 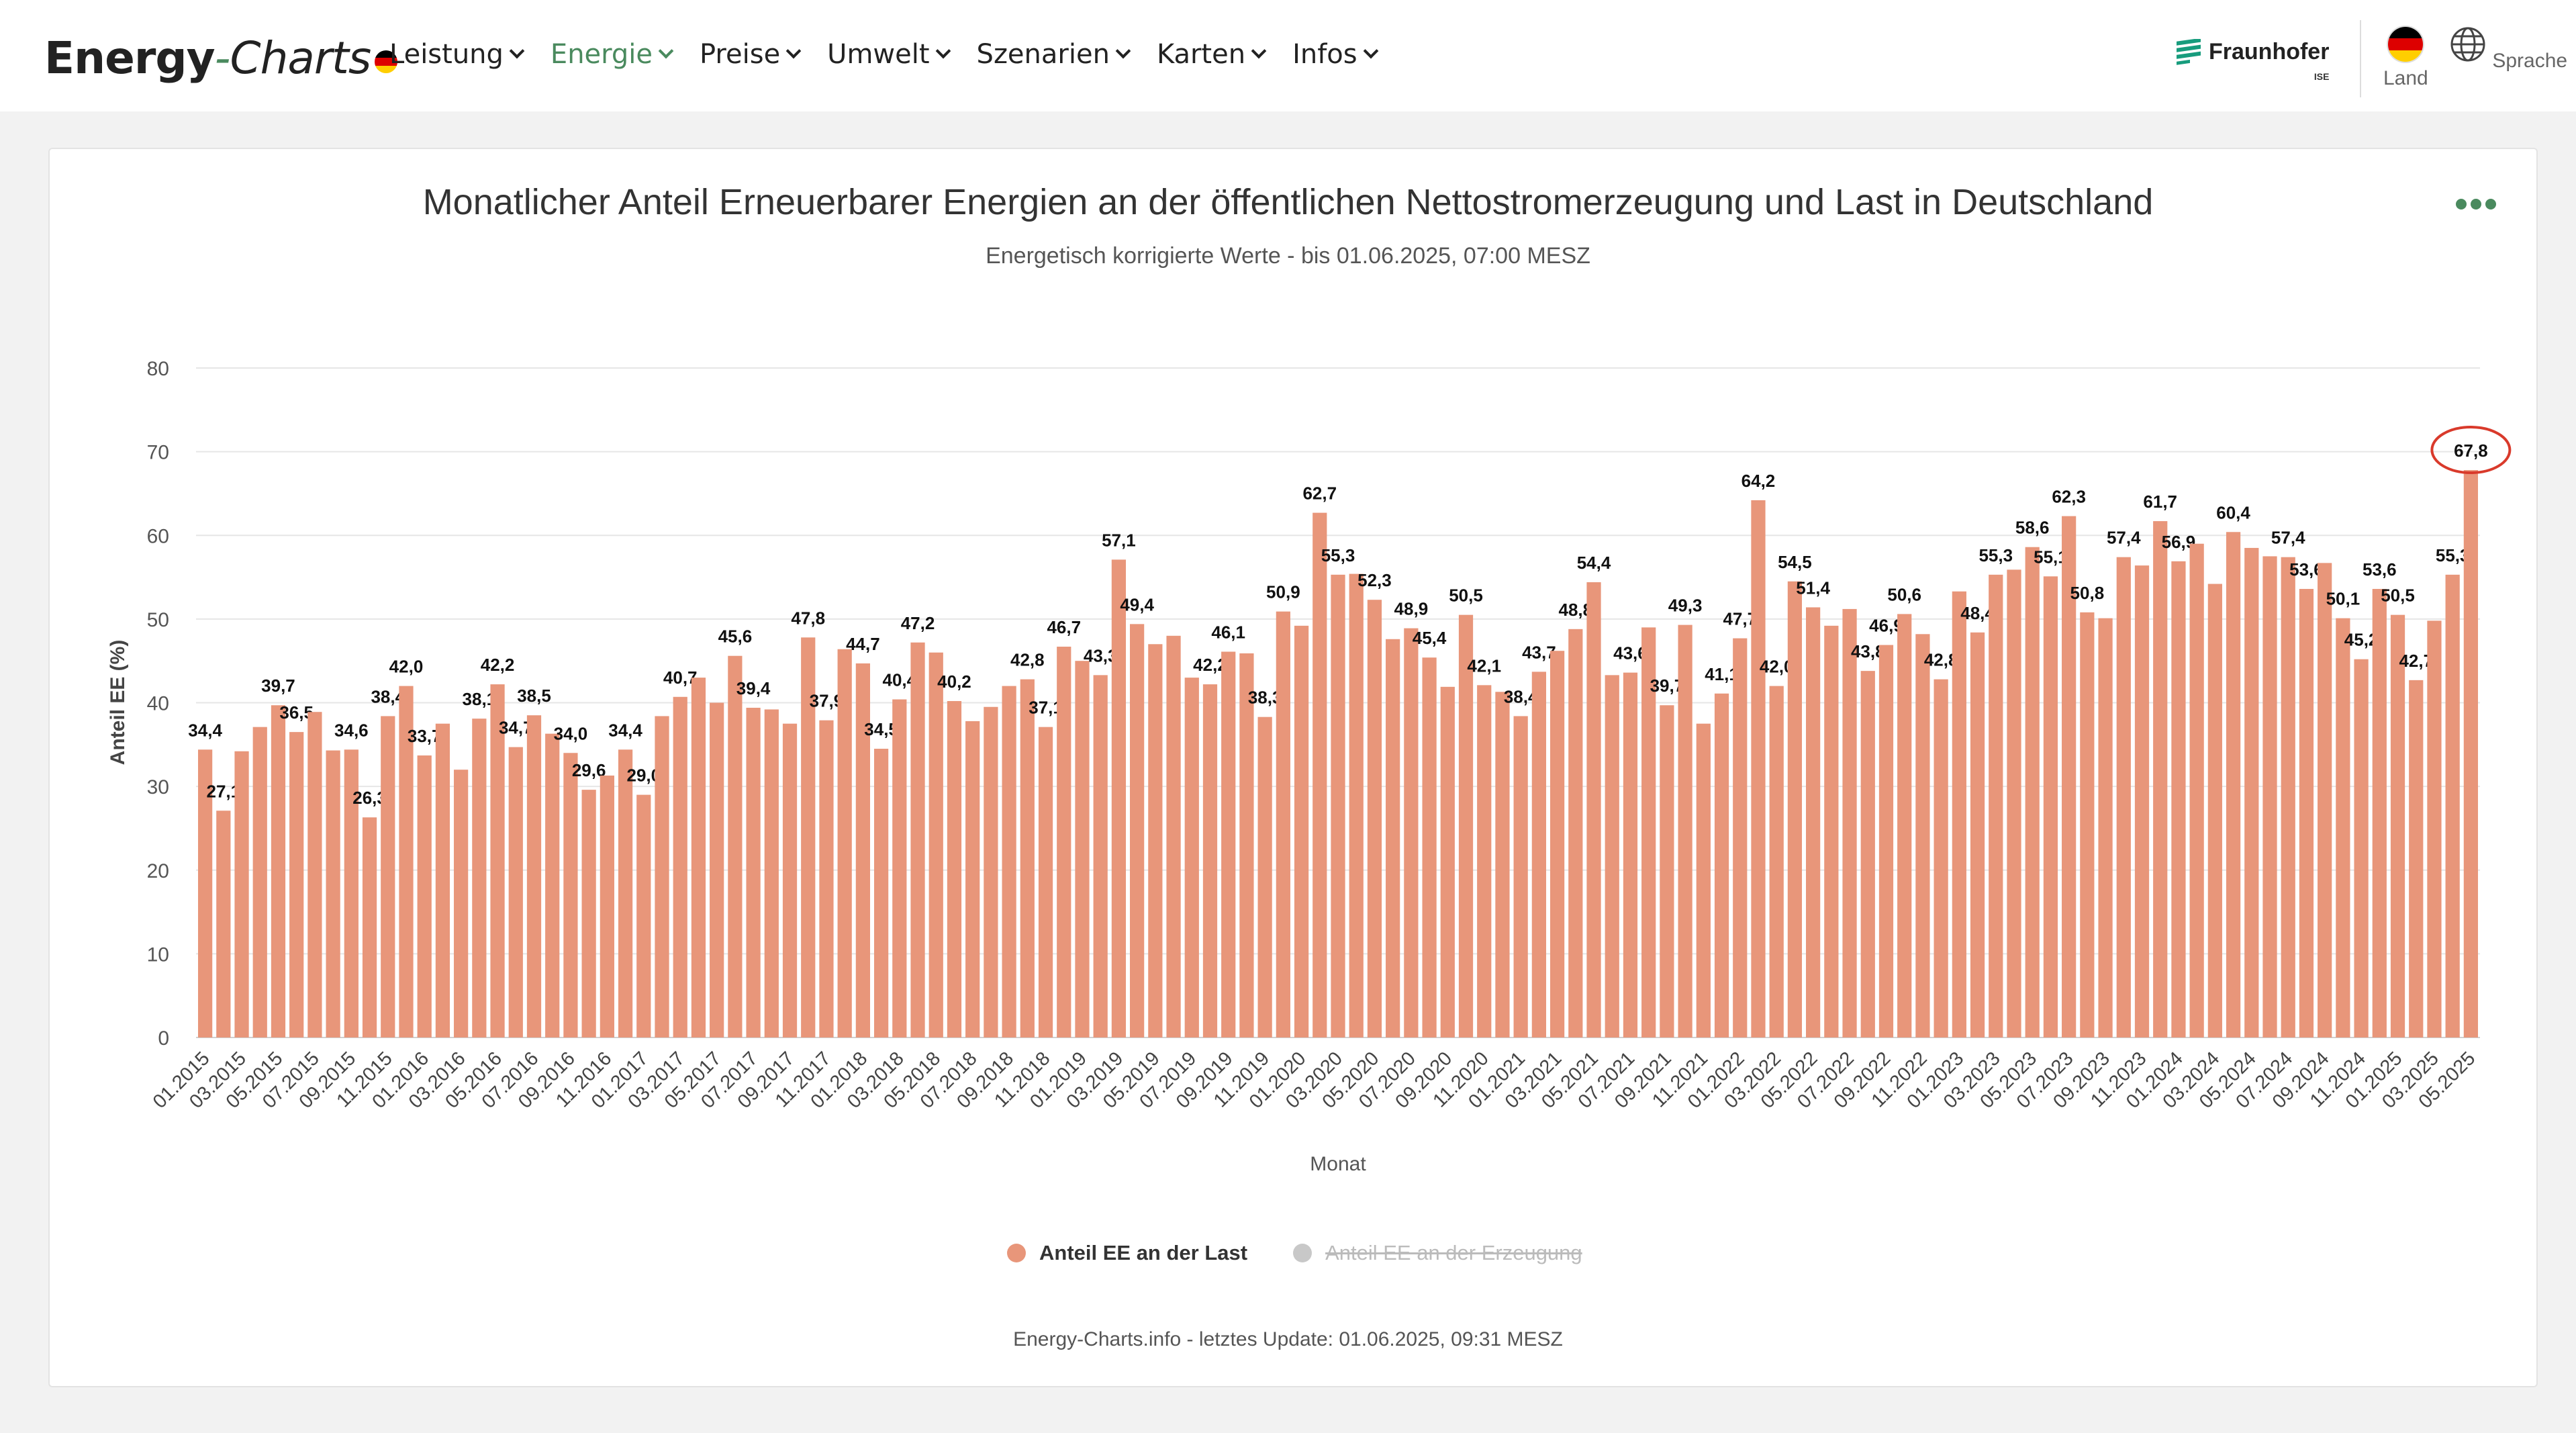 I want to click on data-label: 48,9, so click(x=1411, y=609).